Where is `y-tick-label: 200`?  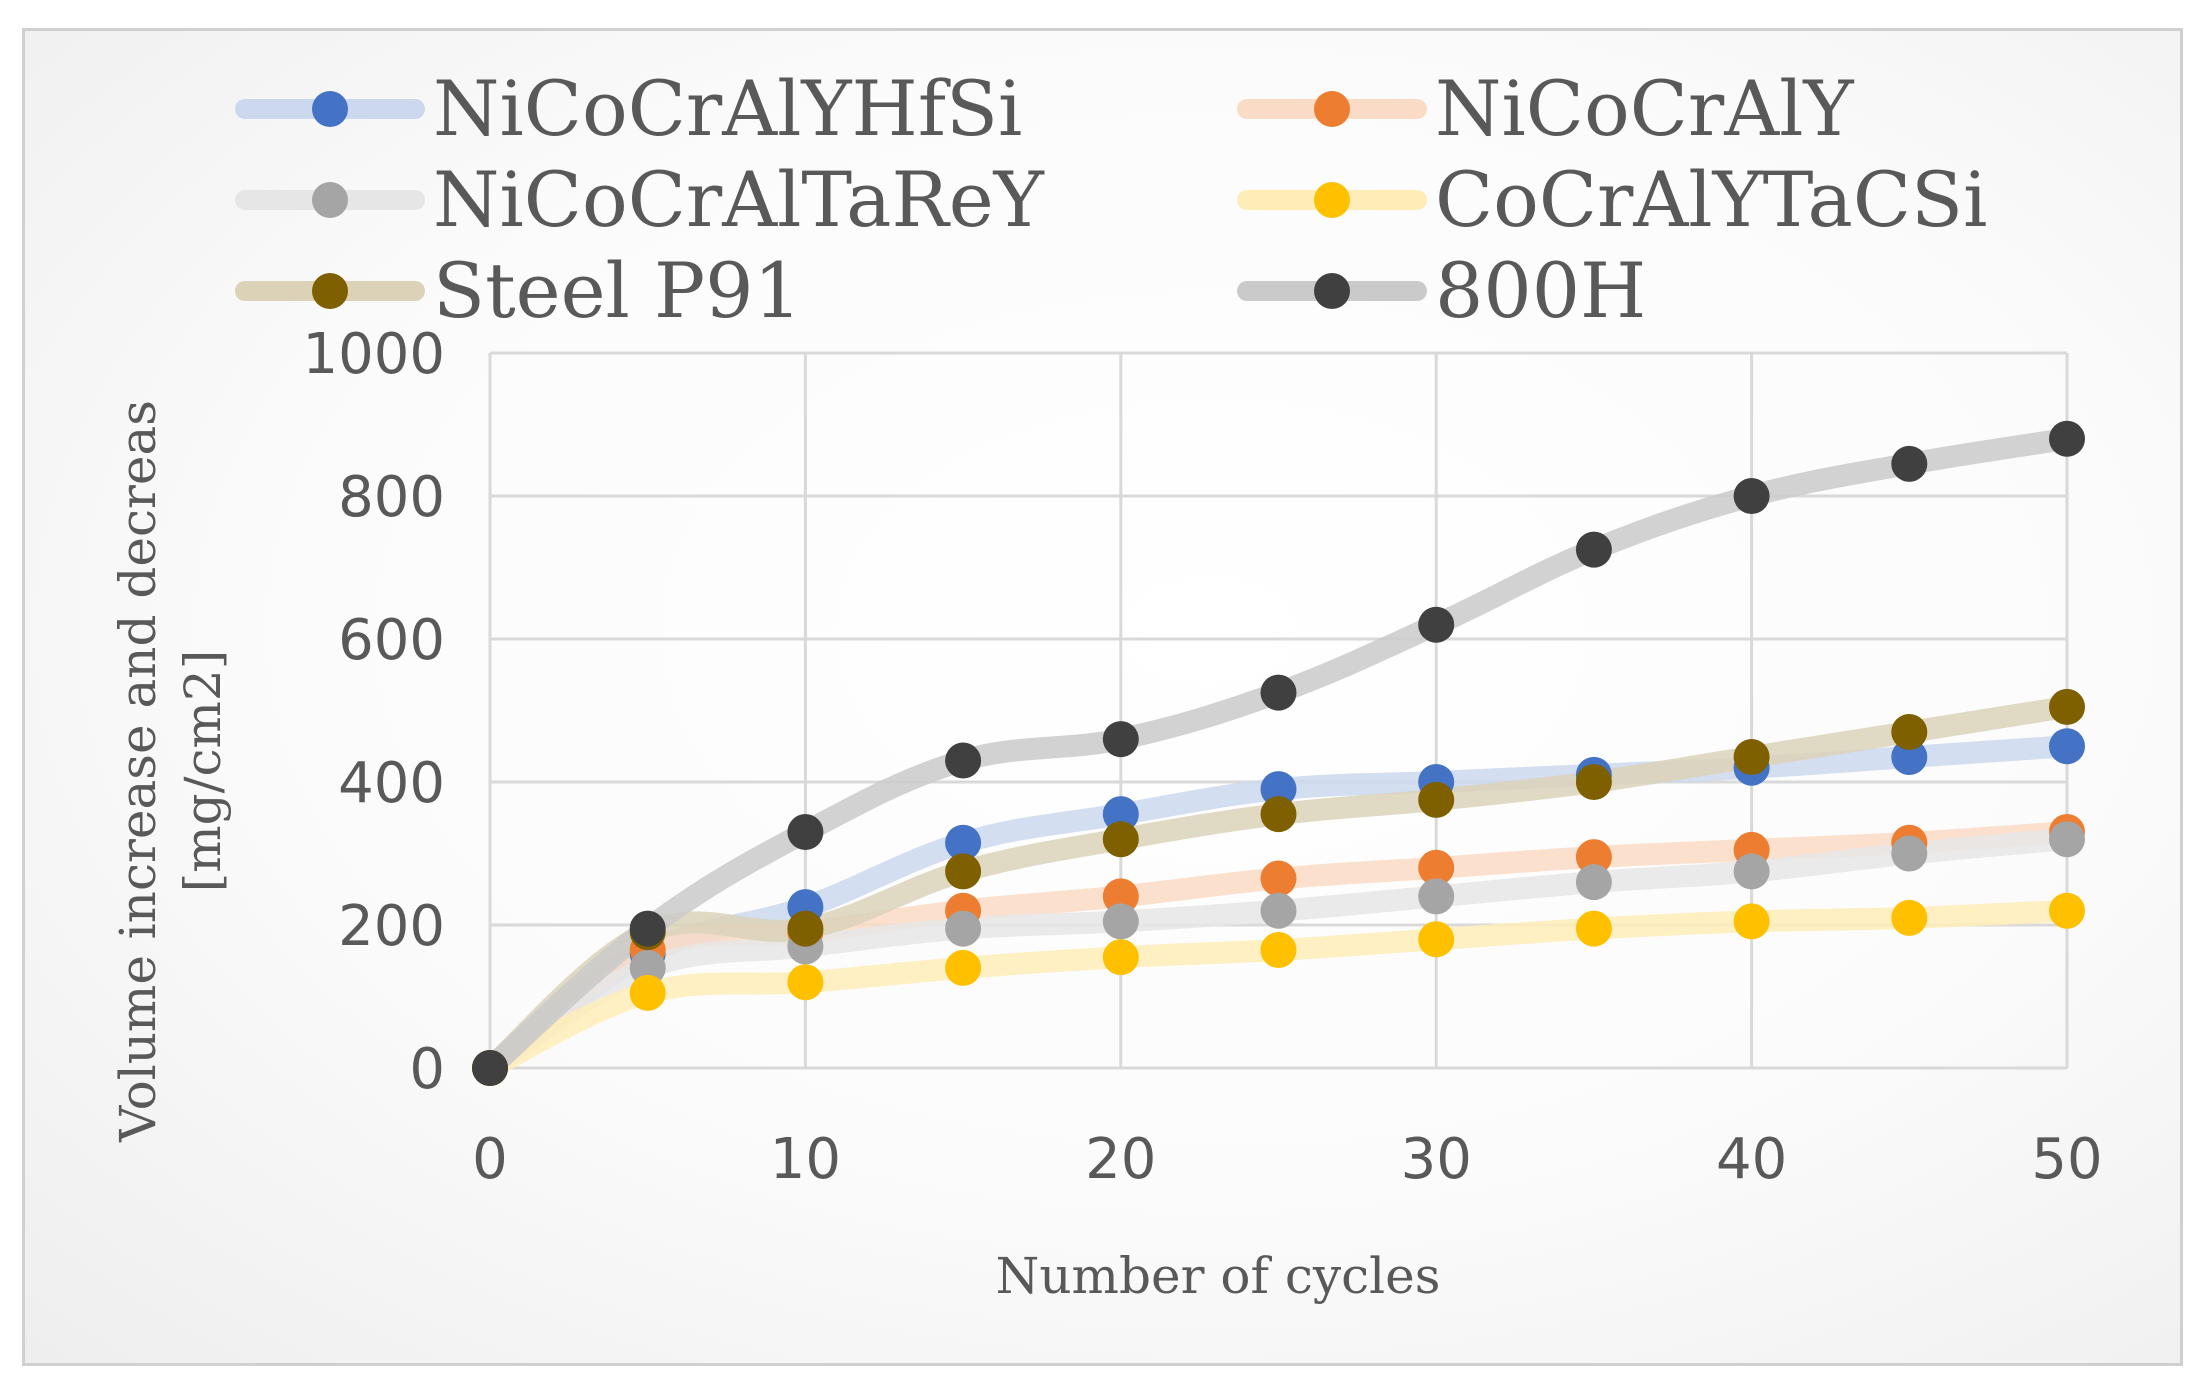 y-tick-label: 200 is located at coordinates (391, 926).